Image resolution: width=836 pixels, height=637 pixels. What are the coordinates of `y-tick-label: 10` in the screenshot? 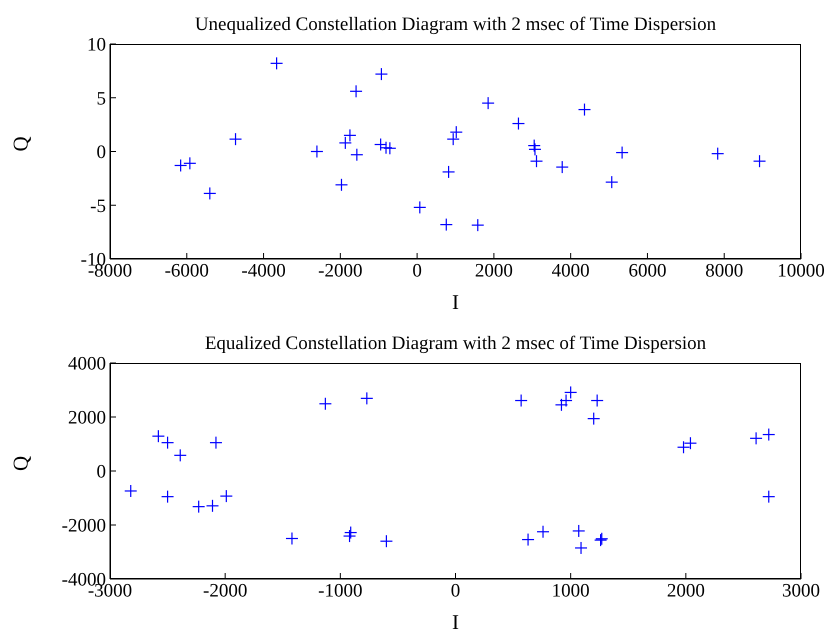 It's located at (96, 45).